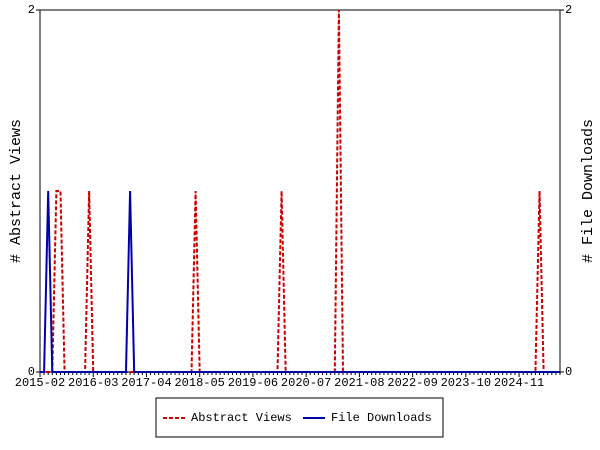 This screenshot has width=600, height=450. What do you see at coordinates (588, 191) in the screenshot?
I see `y2-axis-title: # File Downloads` at bounding box center [588, 191].